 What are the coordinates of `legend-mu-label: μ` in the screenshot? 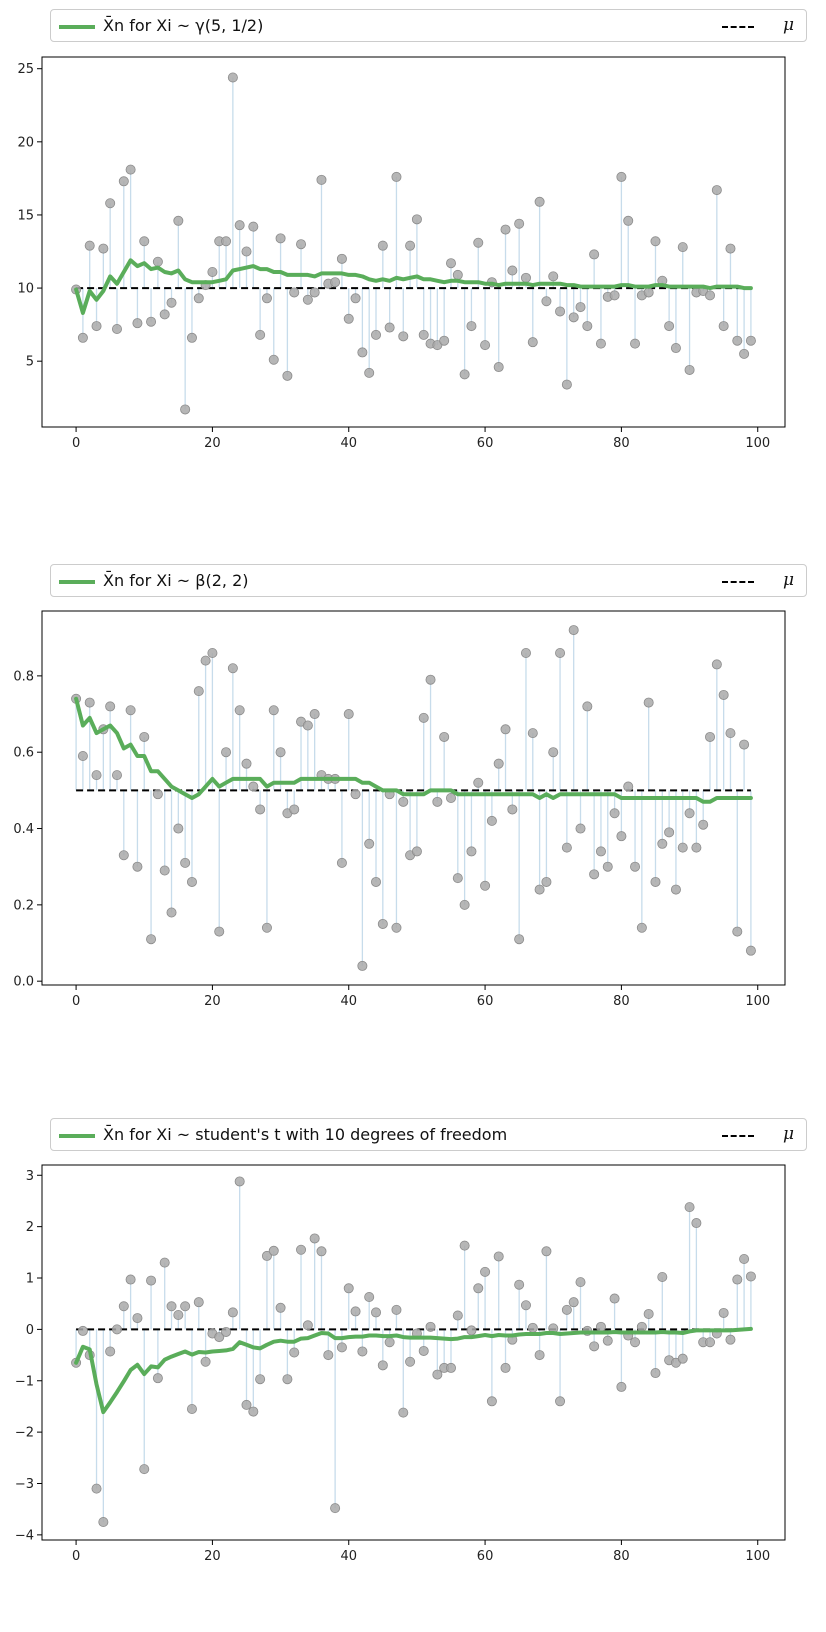 It's located at (788, 25).